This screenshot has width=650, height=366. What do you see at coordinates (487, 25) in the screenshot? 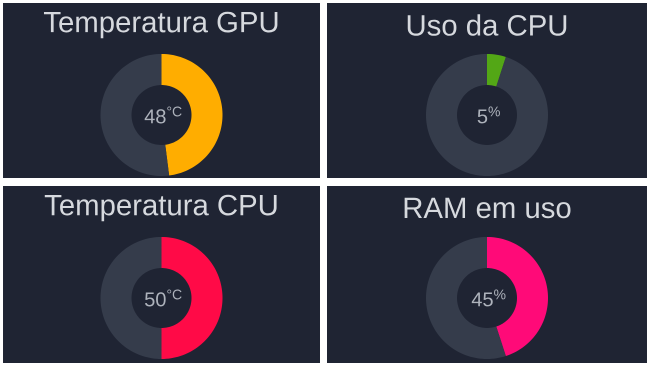
I see `chart-title: Uso da CPU` at bounding box center [487, 25].